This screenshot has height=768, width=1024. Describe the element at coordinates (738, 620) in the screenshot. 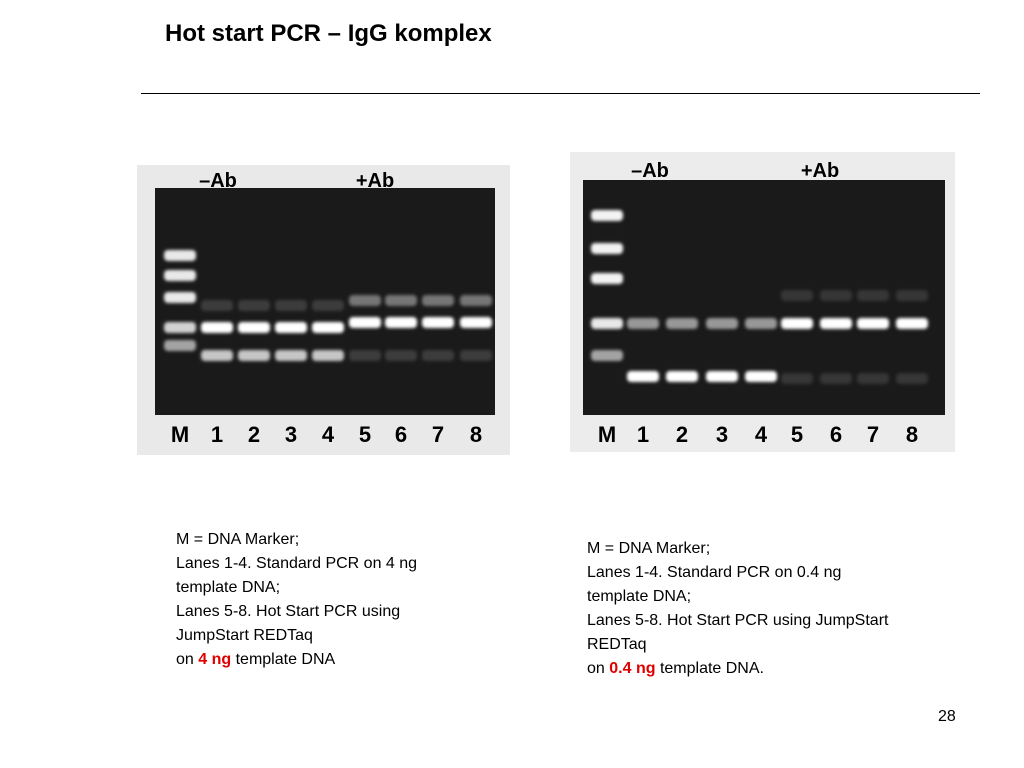

I see `caption-line: Lanes 5-8. Hot Start PCR using JumpStart` at that location.